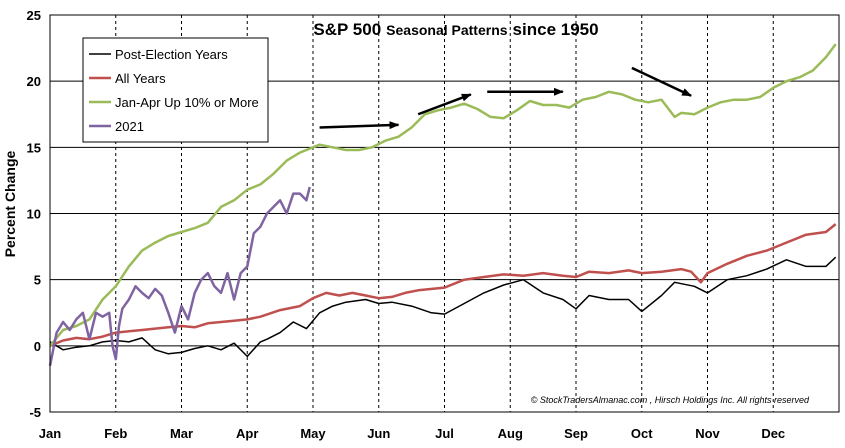 This screenshot has height=448, width=845. What do you see at coordinates (115, 433) in the screenshot?
I see `x-tick-label: Feb` at bounding box center [115, 433].